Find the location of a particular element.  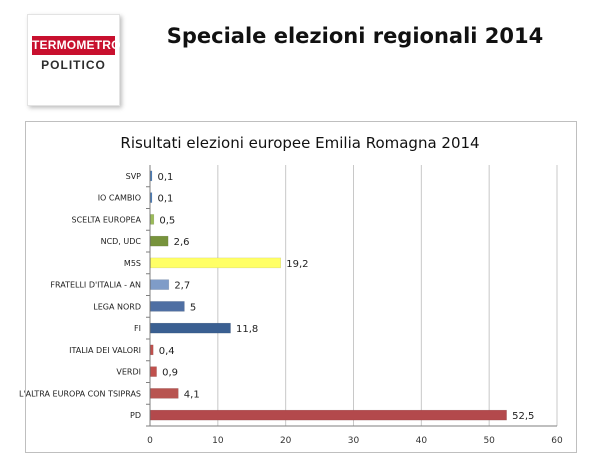

category-label: SVP is located at coordinates (134, 176).